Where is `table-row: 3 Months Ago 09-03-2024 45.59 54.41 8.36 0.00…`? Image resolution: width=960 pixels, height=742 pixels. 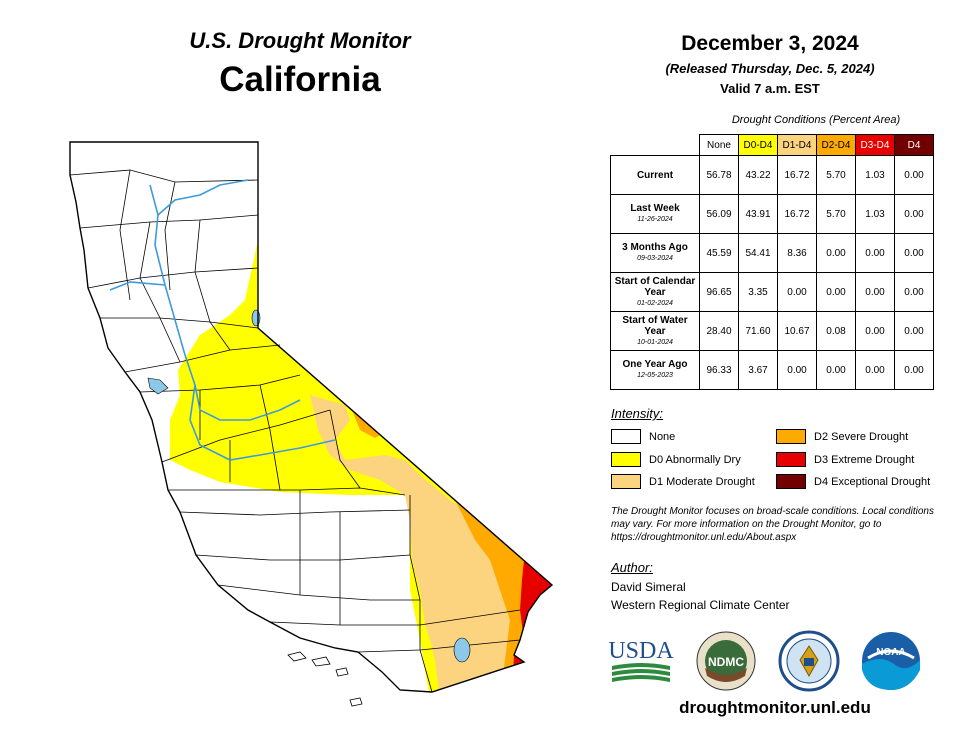 table-row: 3 Months Ago 09-03-2024 45.59 54.41 8.36 0.00… is located at coordinates (772, 253).